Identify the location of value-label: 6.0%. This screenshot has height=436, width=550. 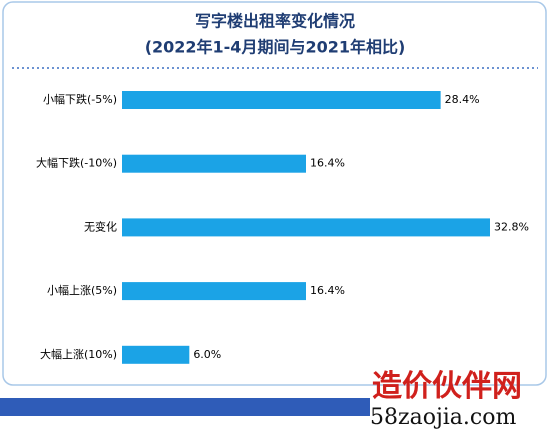
(207, 354).